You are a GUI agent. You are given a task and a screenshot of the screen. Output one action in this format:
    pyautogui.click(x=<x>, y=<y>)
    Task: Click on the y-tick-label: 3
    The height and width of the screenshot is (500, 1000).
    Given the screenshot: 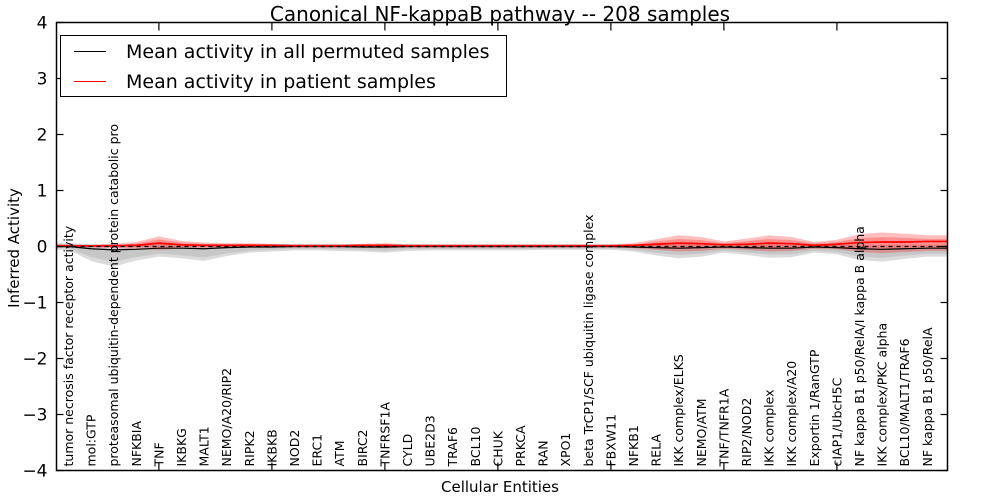 What is the action you would take?
    pyautogui.click(x=42, y=80)
    